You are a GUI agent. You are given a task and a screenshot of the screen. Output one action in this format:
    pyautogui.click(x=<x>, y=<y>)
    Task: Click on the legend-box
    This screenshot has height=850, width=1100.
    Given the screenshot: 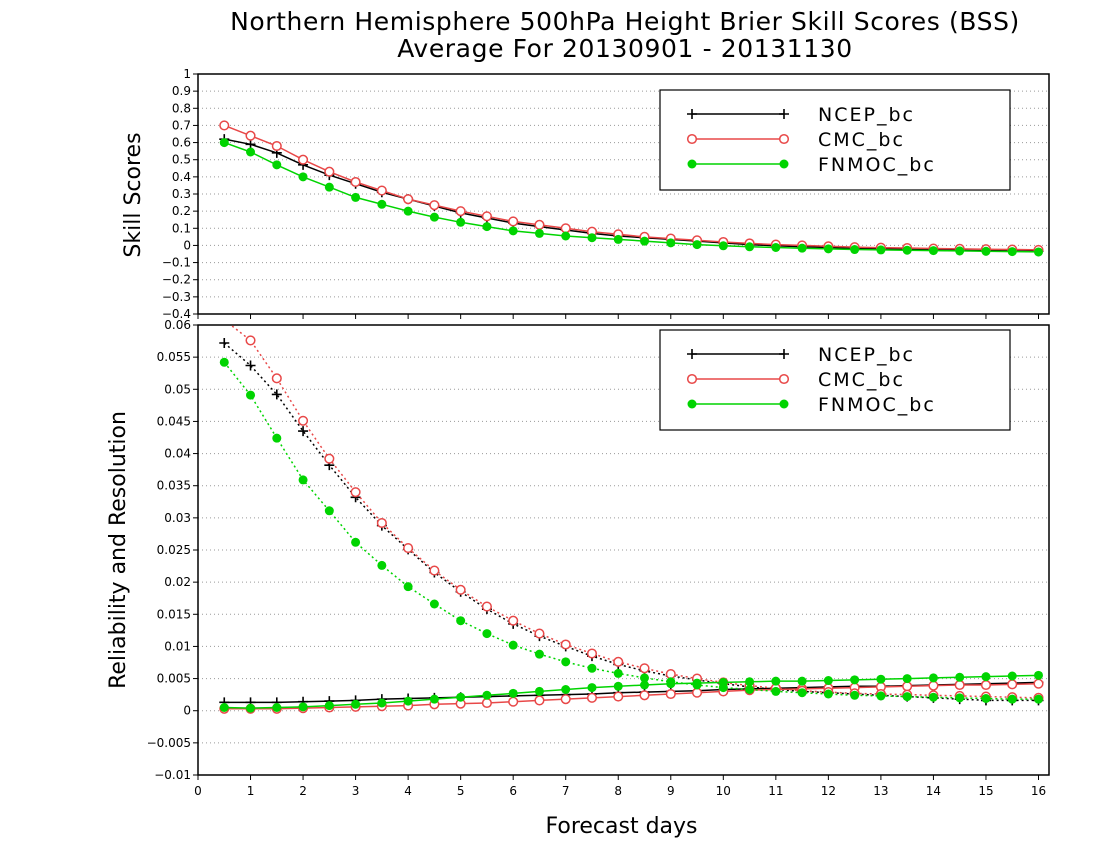 What is the action you would take?
    pyautogui.click(x=835, y=380)
    